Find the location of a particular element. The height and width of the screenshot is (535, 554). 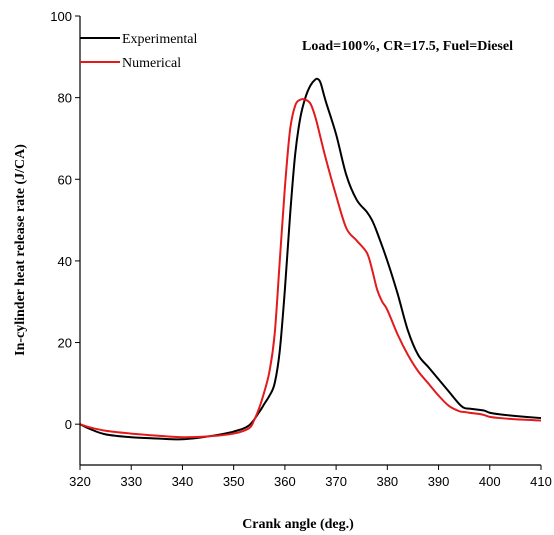

y-tick-label: 40 is located at coordinates (65, 261).